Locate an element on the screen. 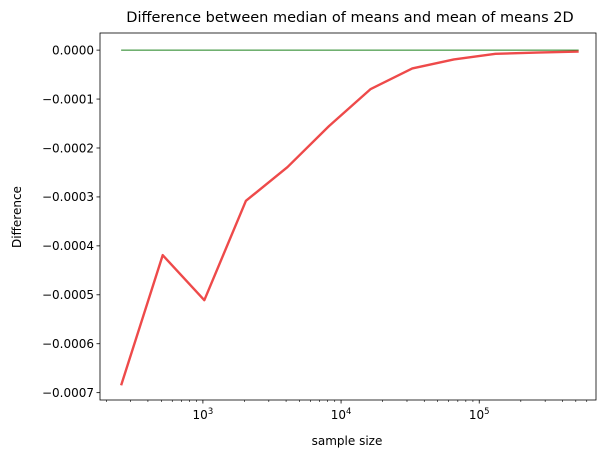  x-tick-exponent: 5 is located at coordinates (486, 412).